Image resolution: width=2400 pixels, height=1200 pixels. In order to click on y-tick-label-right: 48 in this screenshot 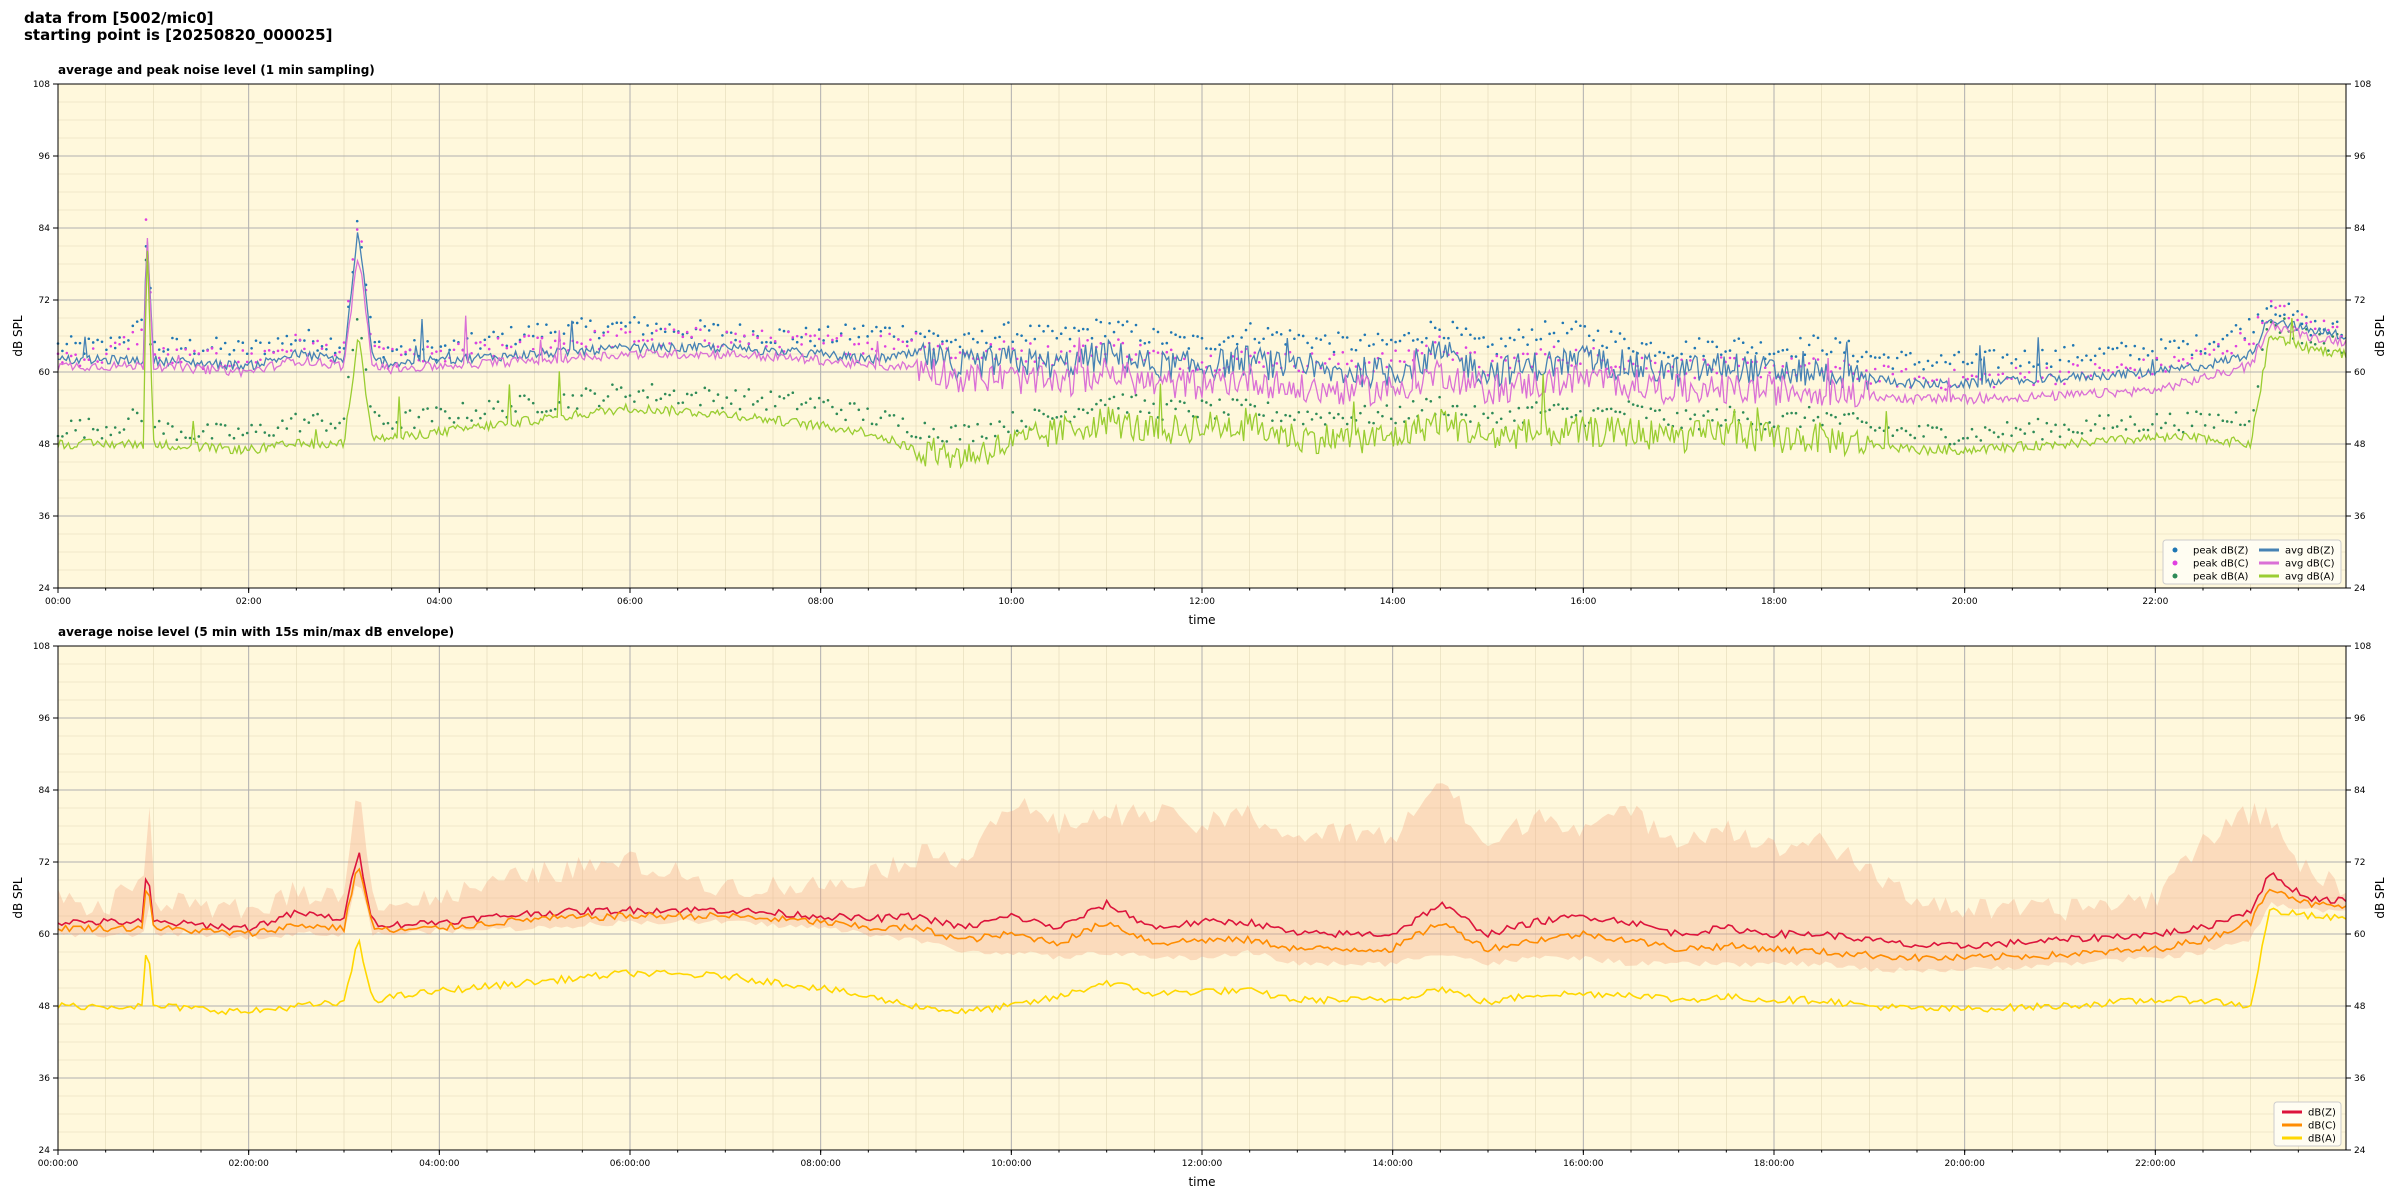, I will do `click(2360, 1007)`.